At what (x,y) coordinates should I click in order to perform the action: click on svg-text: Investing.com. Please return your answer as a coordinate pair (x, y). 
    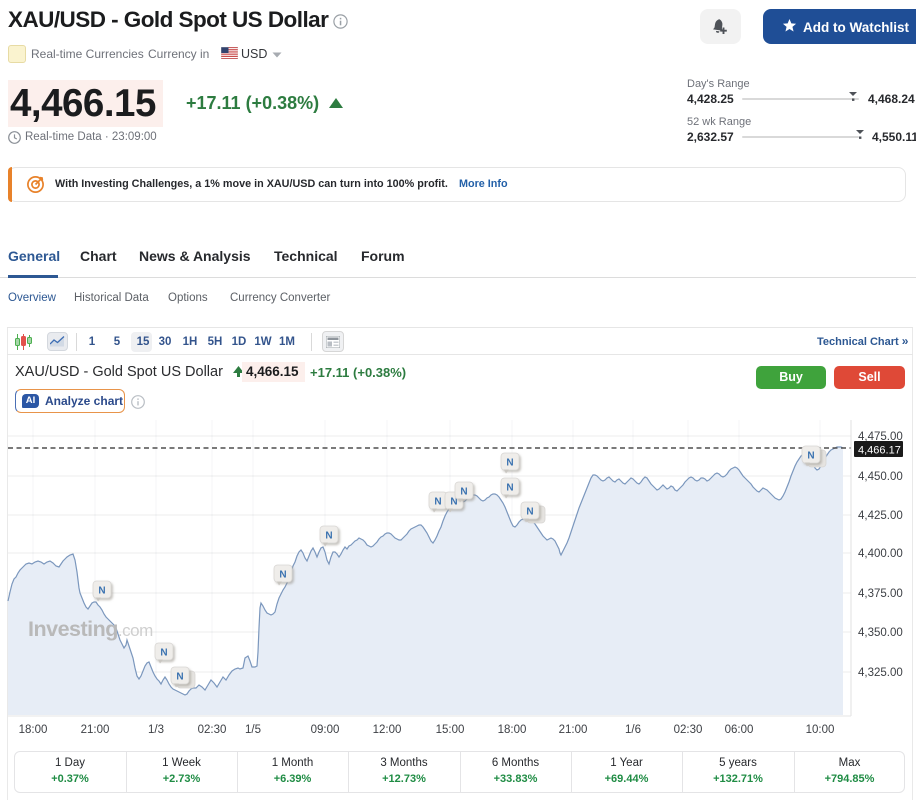
    Looking at the image, I should click on (90, 629).